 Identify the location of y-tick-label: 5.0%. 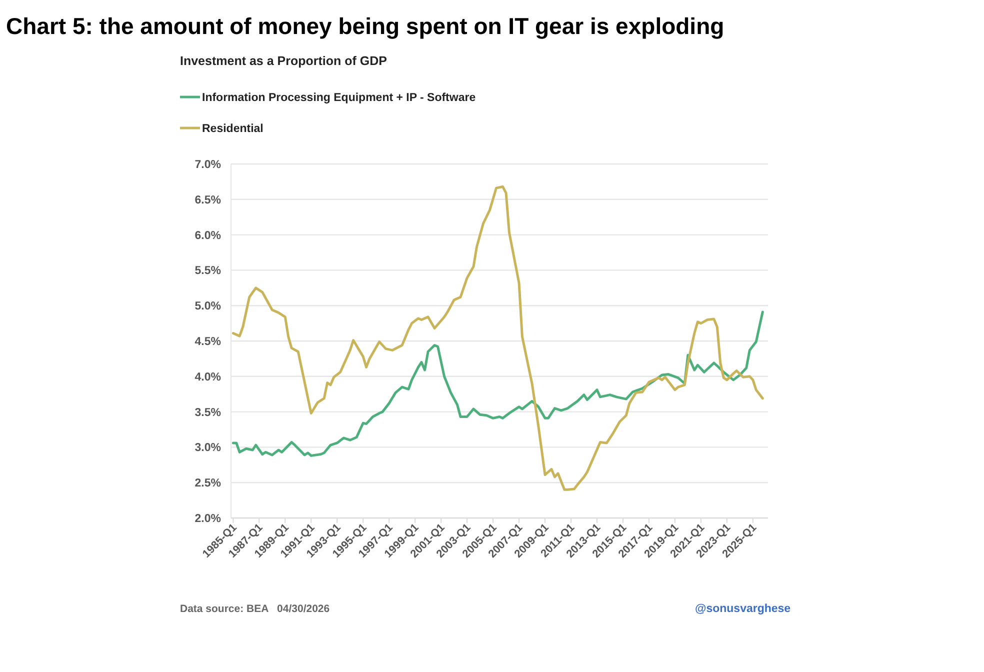
(207, 306).